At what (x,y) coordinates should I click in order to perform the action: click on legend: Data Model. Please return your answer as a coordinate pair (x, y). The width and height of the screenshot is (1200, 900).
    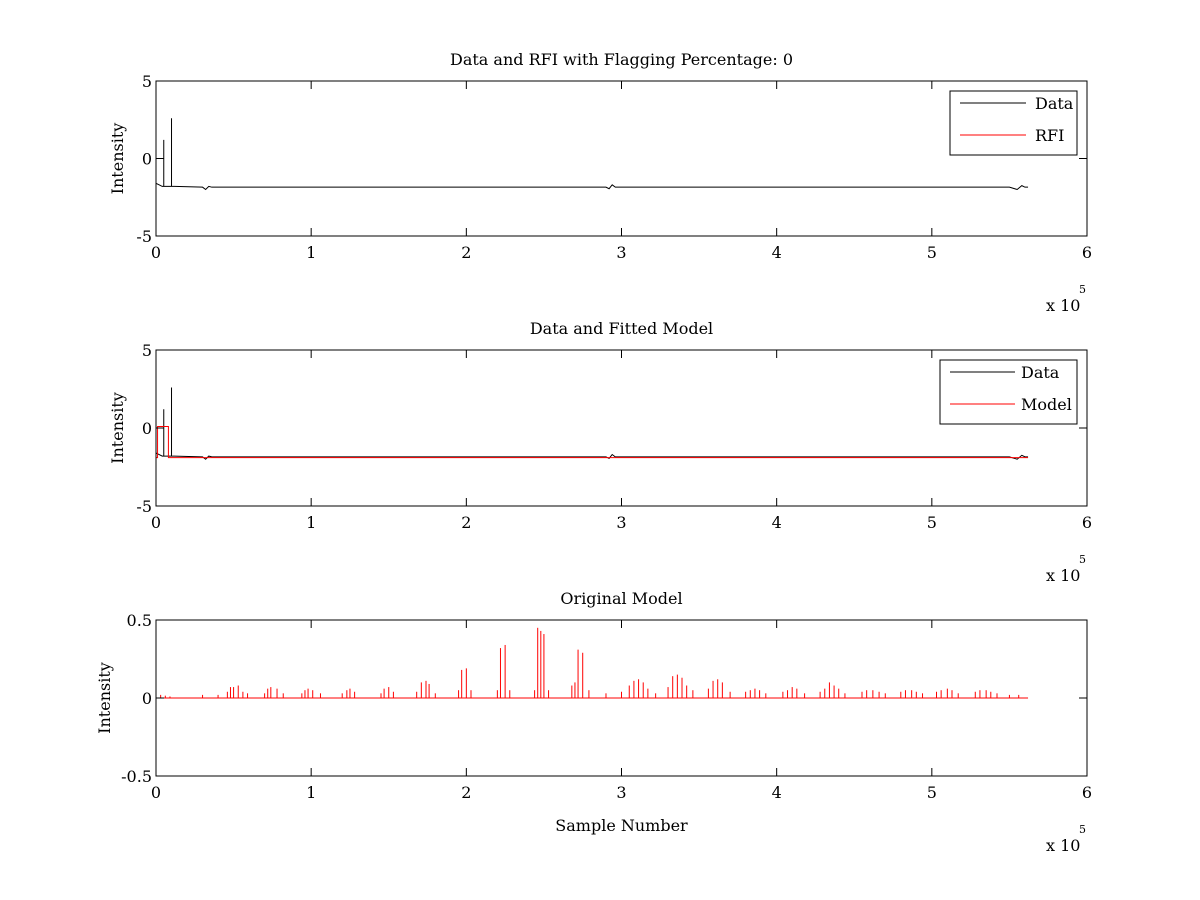
    Looking at the image, I should click on (1008, 392).